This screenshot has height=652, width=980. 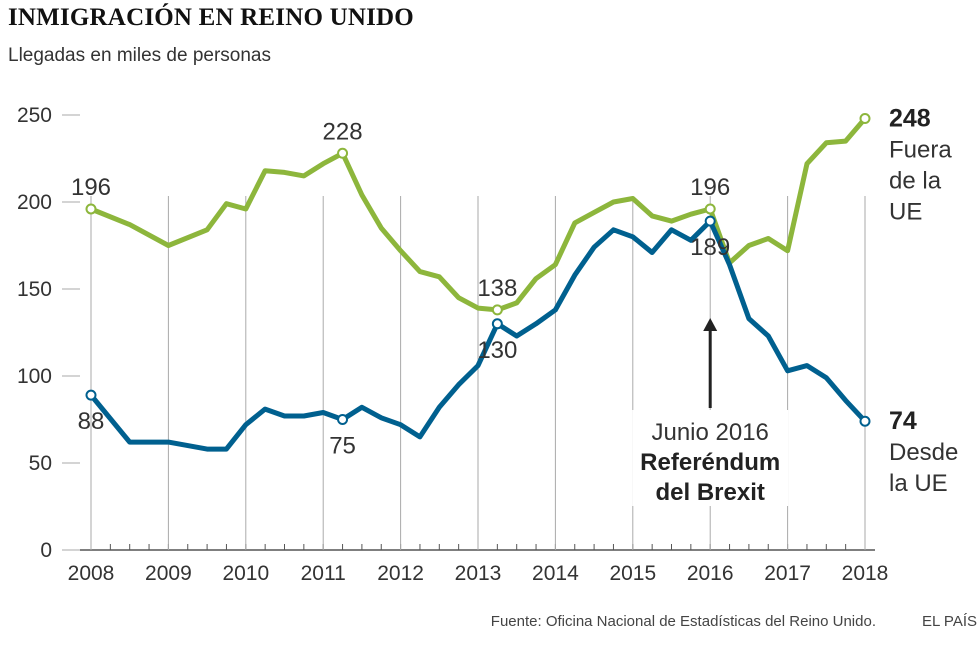 I want to click on x-tick-label: 2012, so click(x=400, y=573).